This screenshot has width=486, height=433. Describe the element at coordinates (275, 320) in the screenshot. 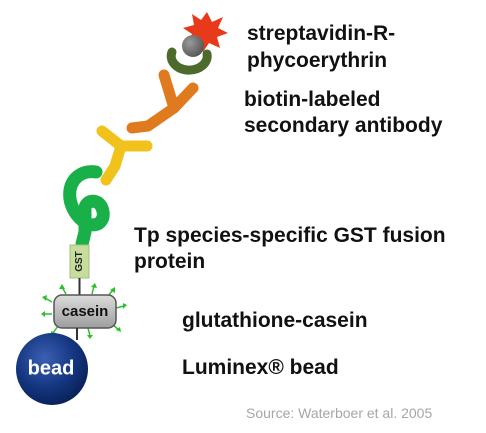

I see `casein-label: glutathione-casein` at that location.